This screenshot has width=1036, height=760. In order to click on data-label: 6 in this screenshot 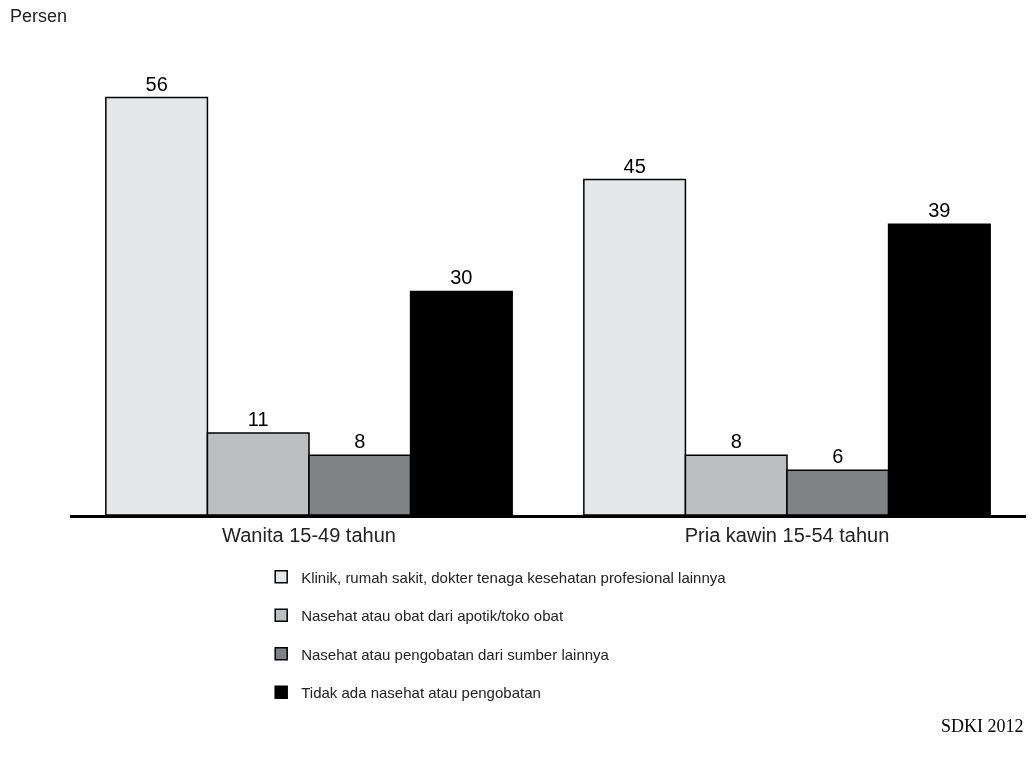, I will do `click(838, 456)`.